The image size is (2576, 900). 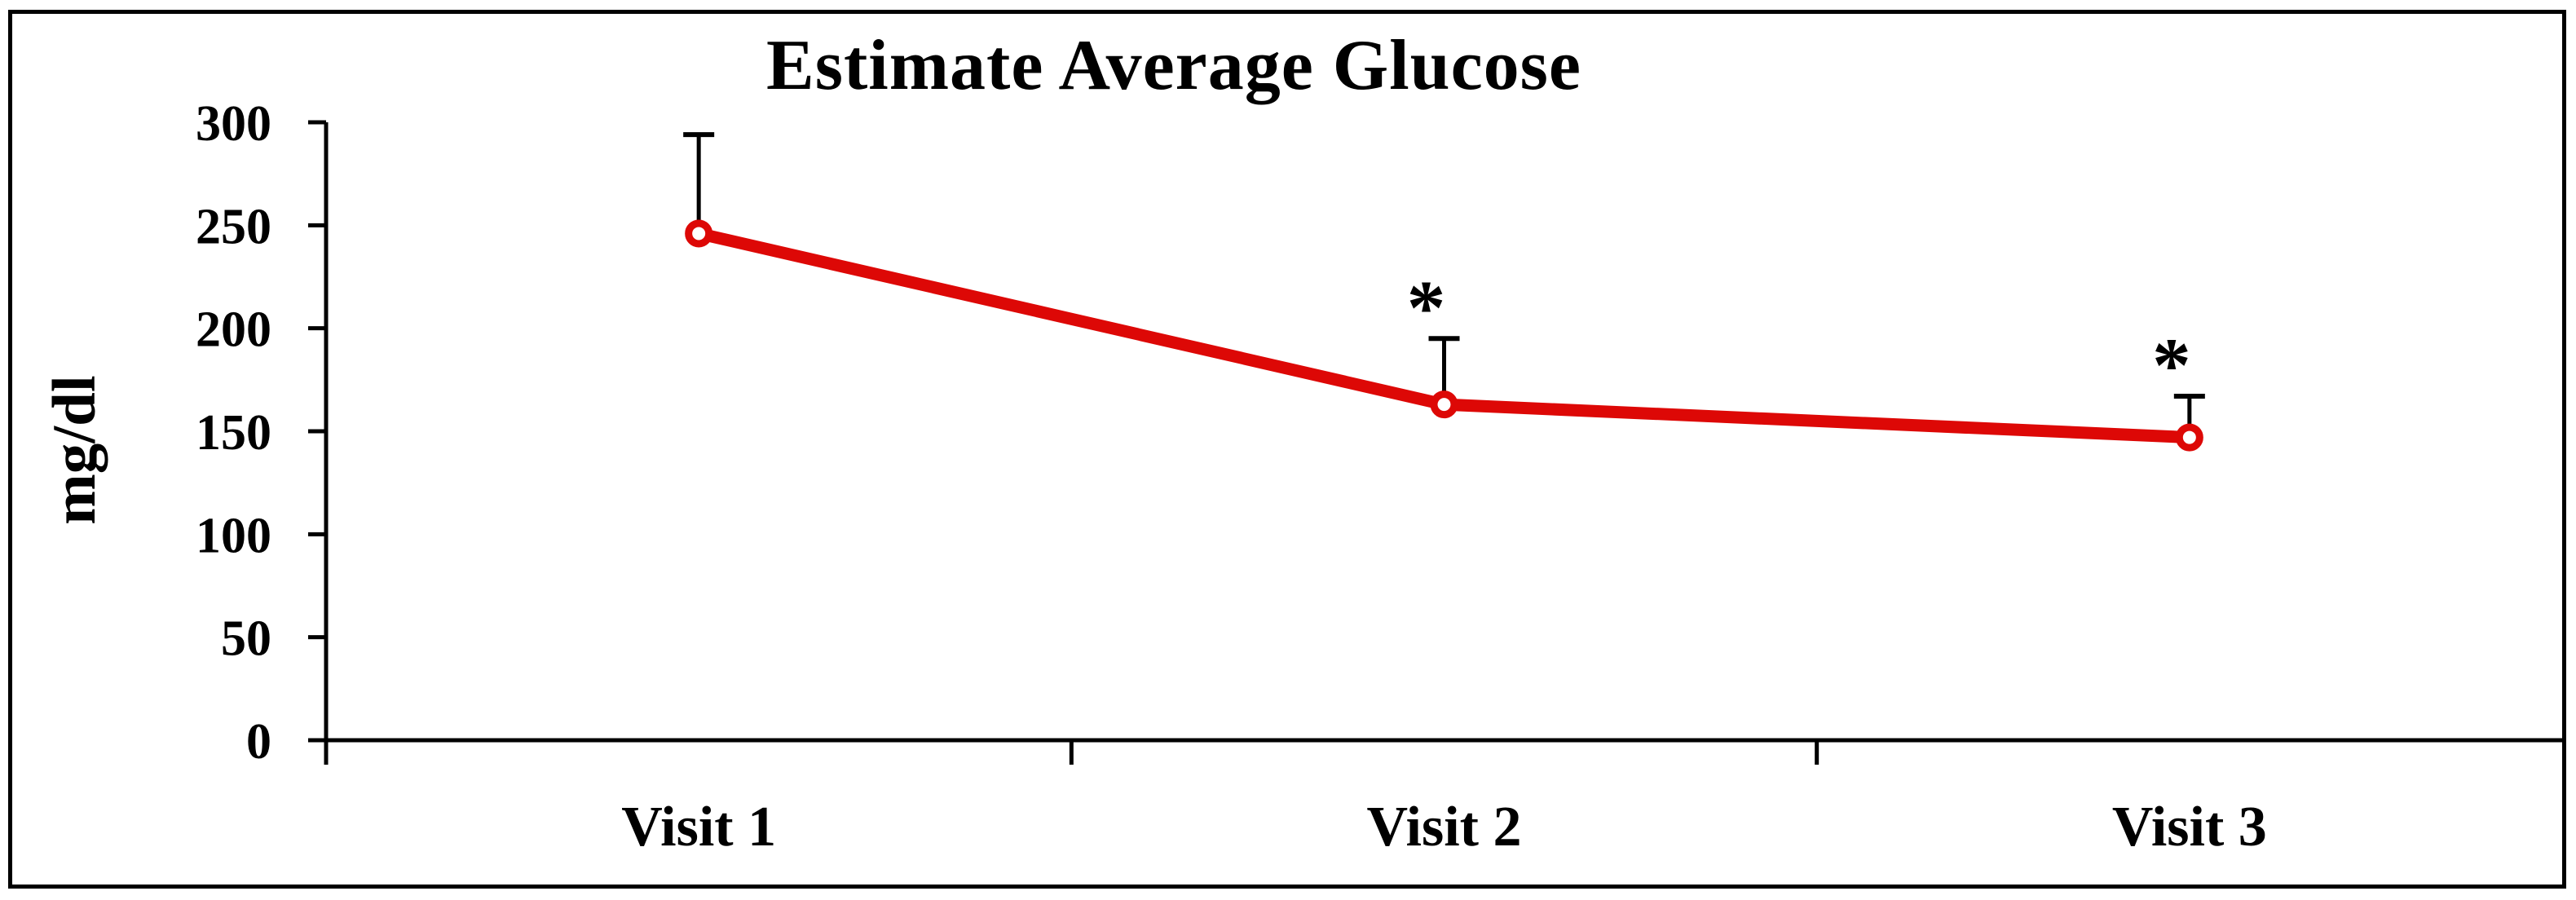 I want to click on x-axis-category-label: Visit 3, so click(x=2189, y=827).